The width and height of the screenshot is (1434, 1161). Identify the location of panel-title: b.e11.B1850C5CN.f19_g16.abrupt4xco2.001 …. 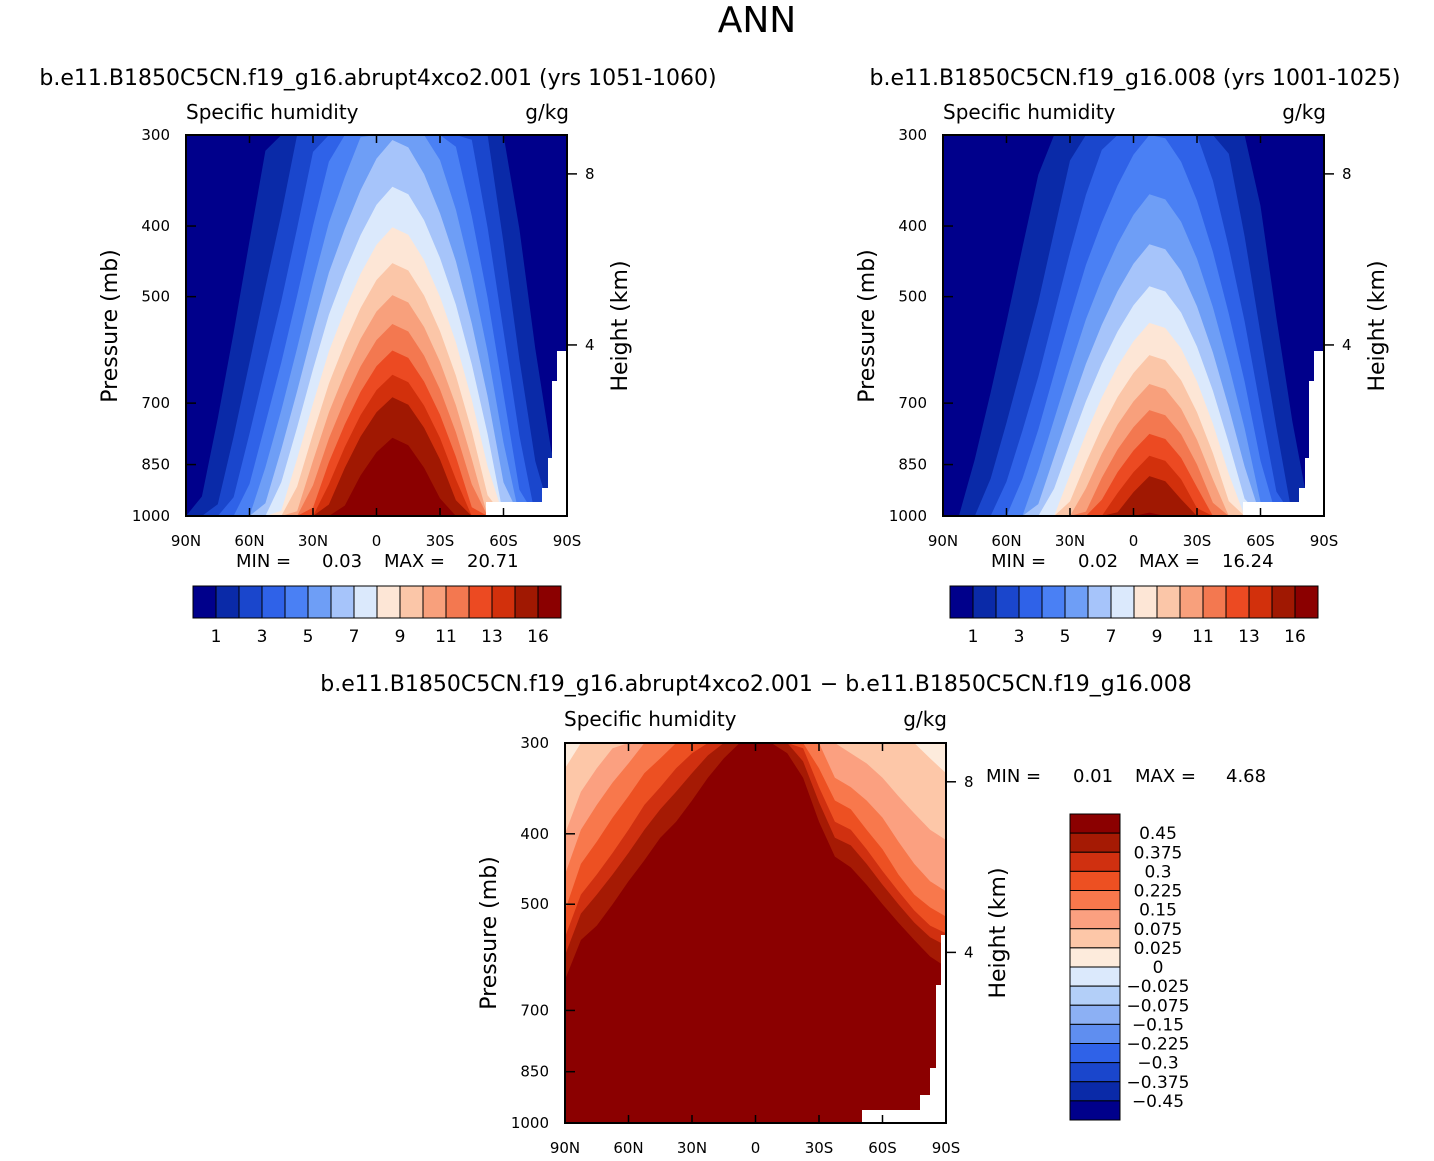
(377, 78).